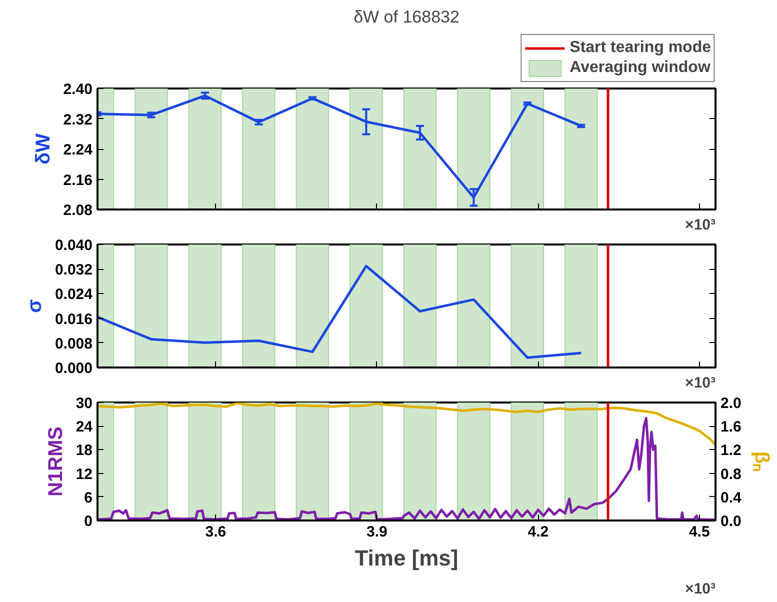 This screenshot has width=777, height=602. What do you see at coordinates (73, 245) in the screenshot?
I see `y-tick-label: 0.040` at bounding box center [73, 245].